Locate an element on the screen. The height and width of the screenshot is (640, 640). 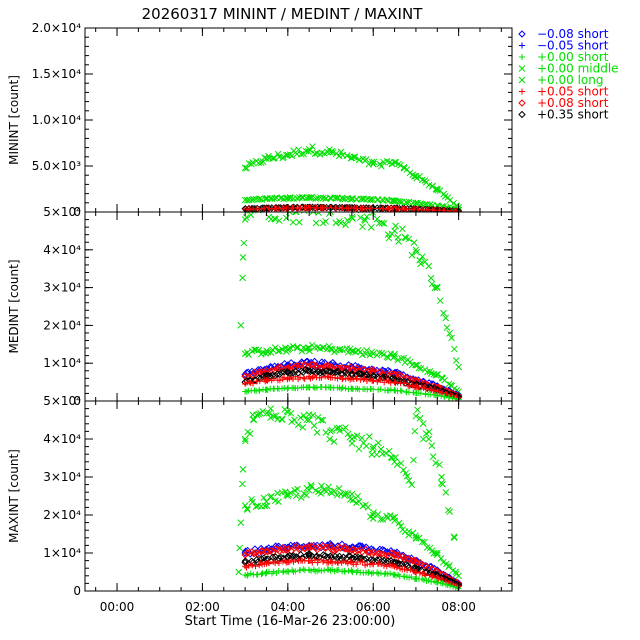
series-+0.00 middle is located at coordinates (351, 368).